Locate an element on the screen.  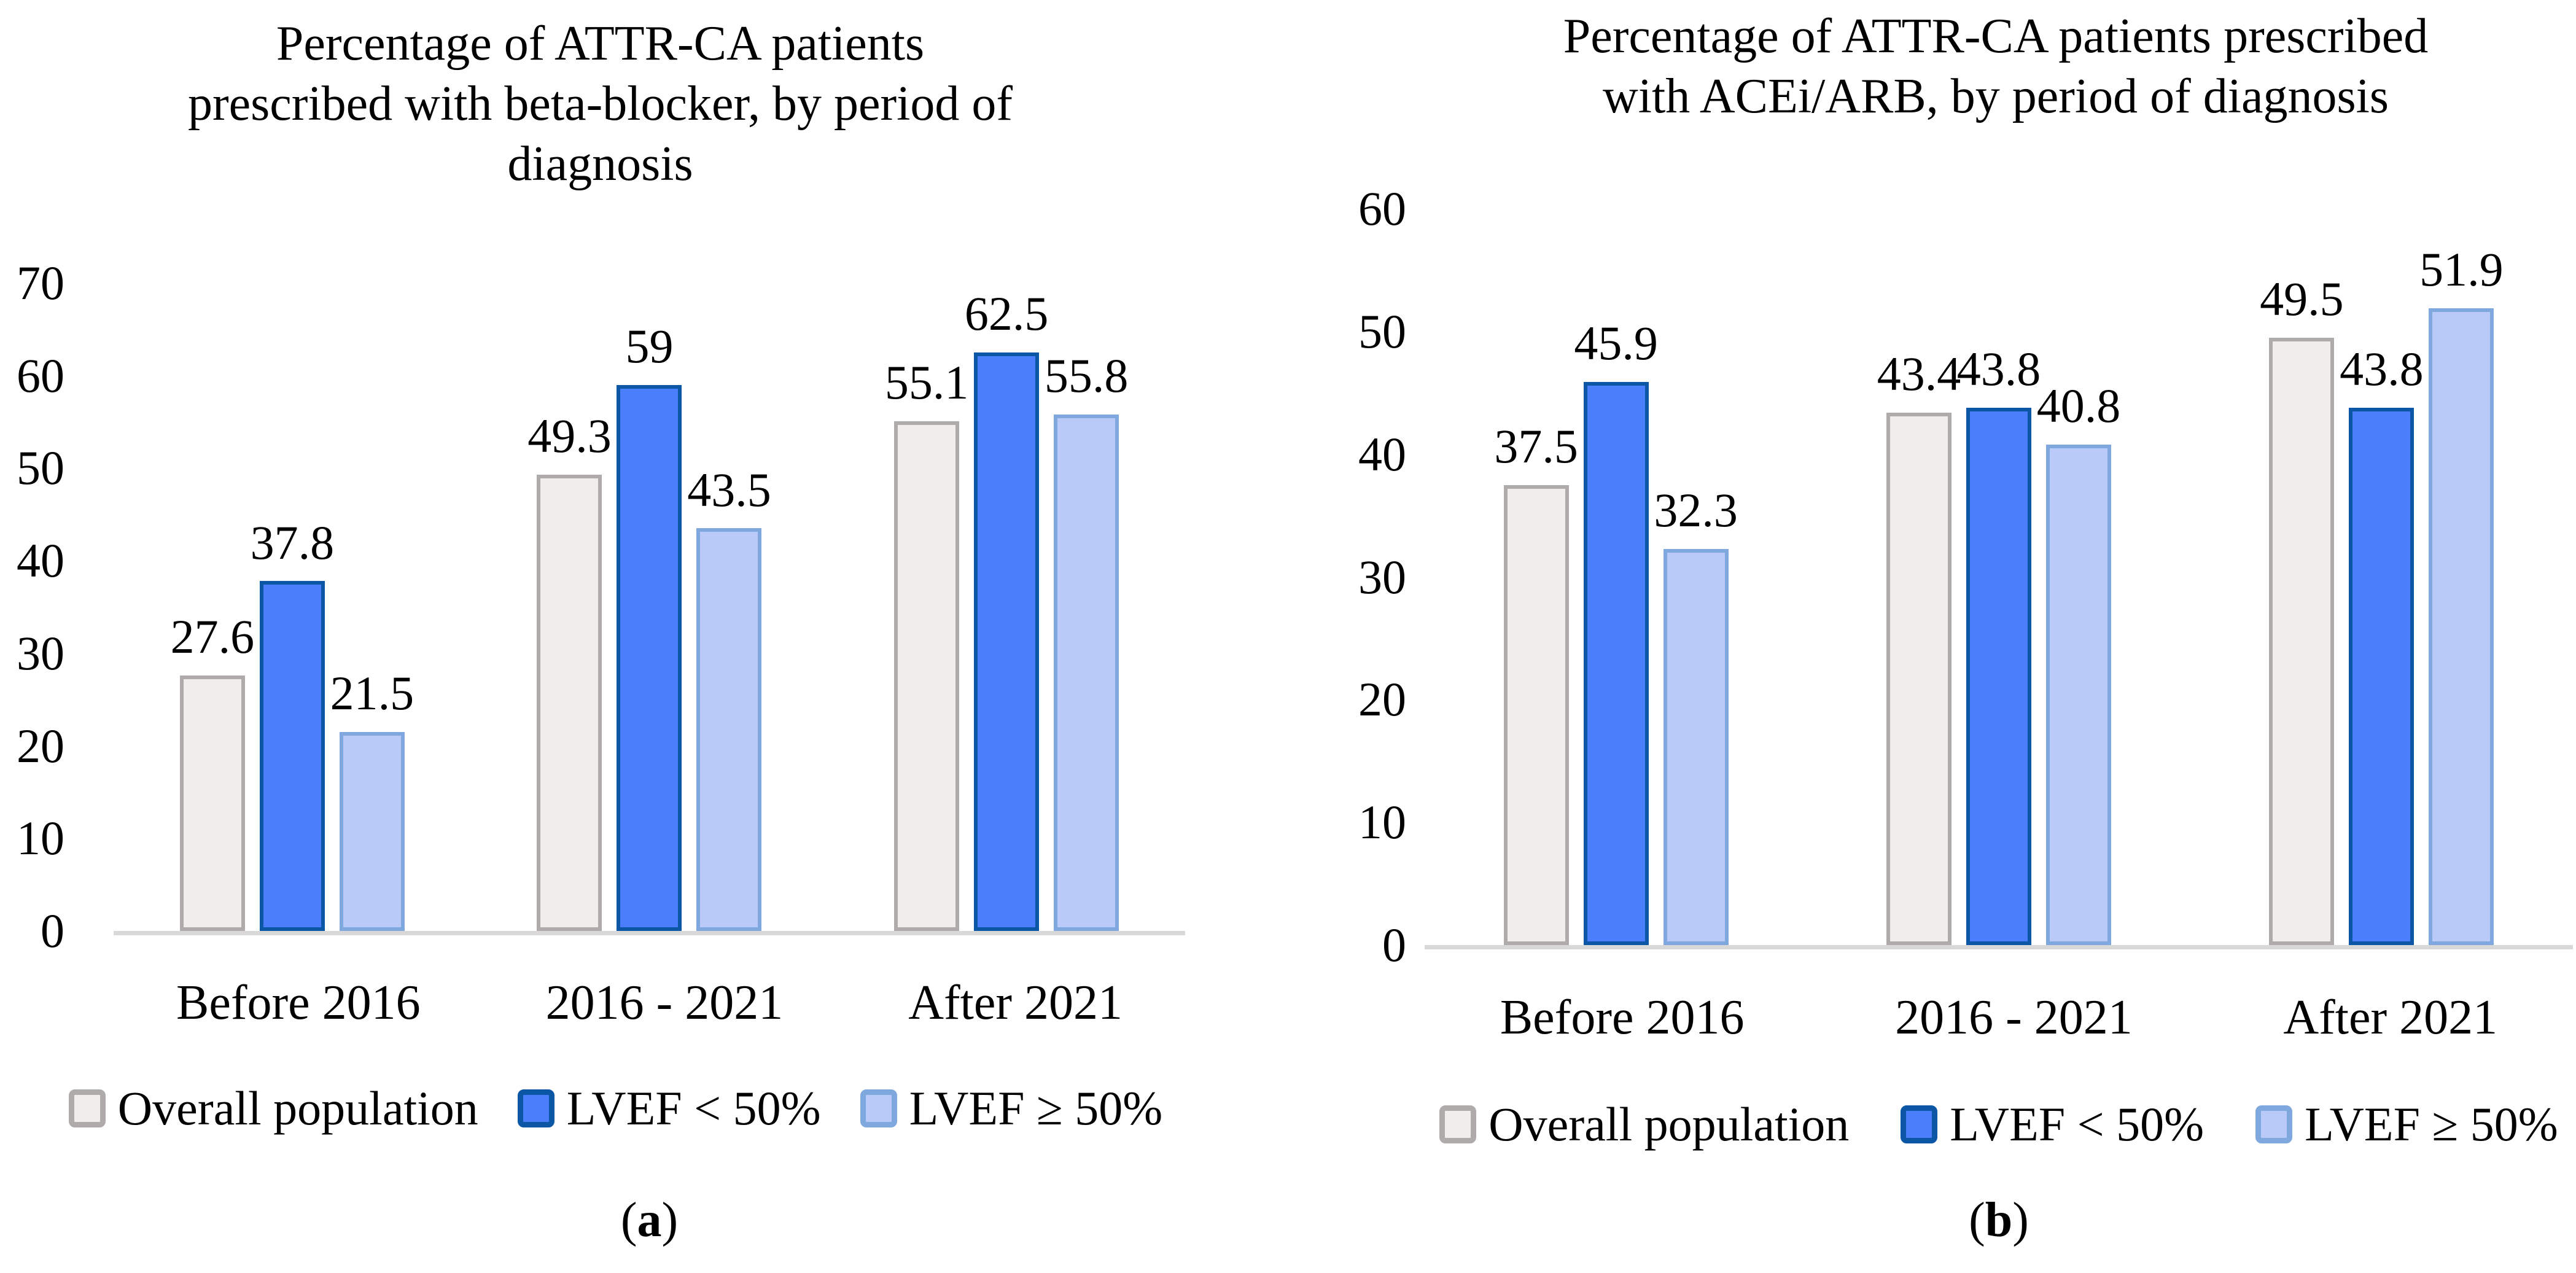
bar-overall-population: 49.5 is located at coordinates (2302, 609).